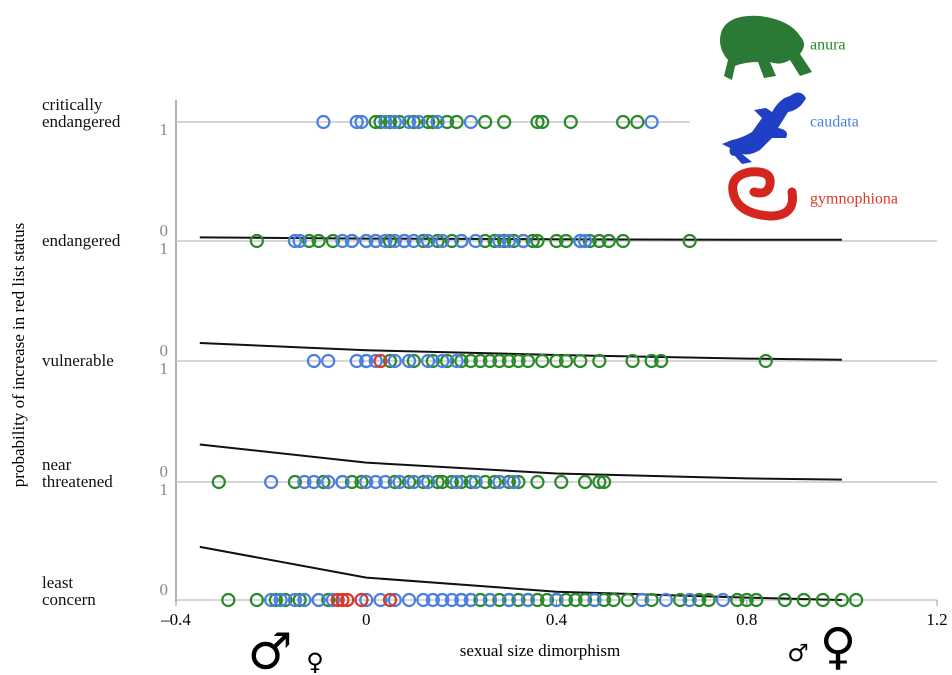  Describe the element at coordinates (746, 619) in the screenshot. I see `x-tick-label: 0.8` at that location.